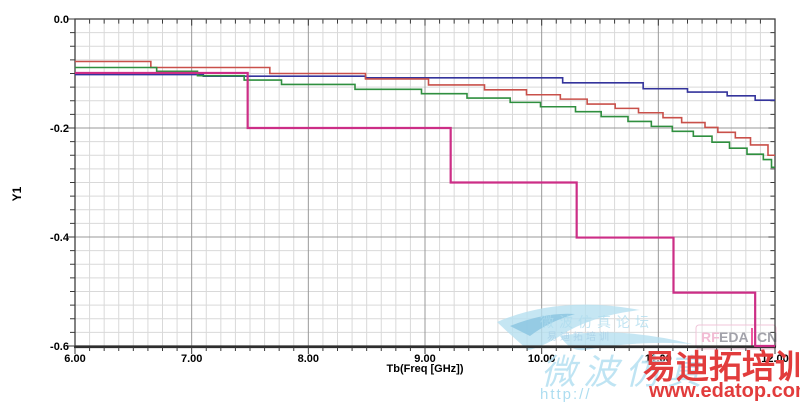 Image resolution: width=800 pixels, height=406 pixels. I want to click on x-tick-label: 11.00, so click(658, 359).